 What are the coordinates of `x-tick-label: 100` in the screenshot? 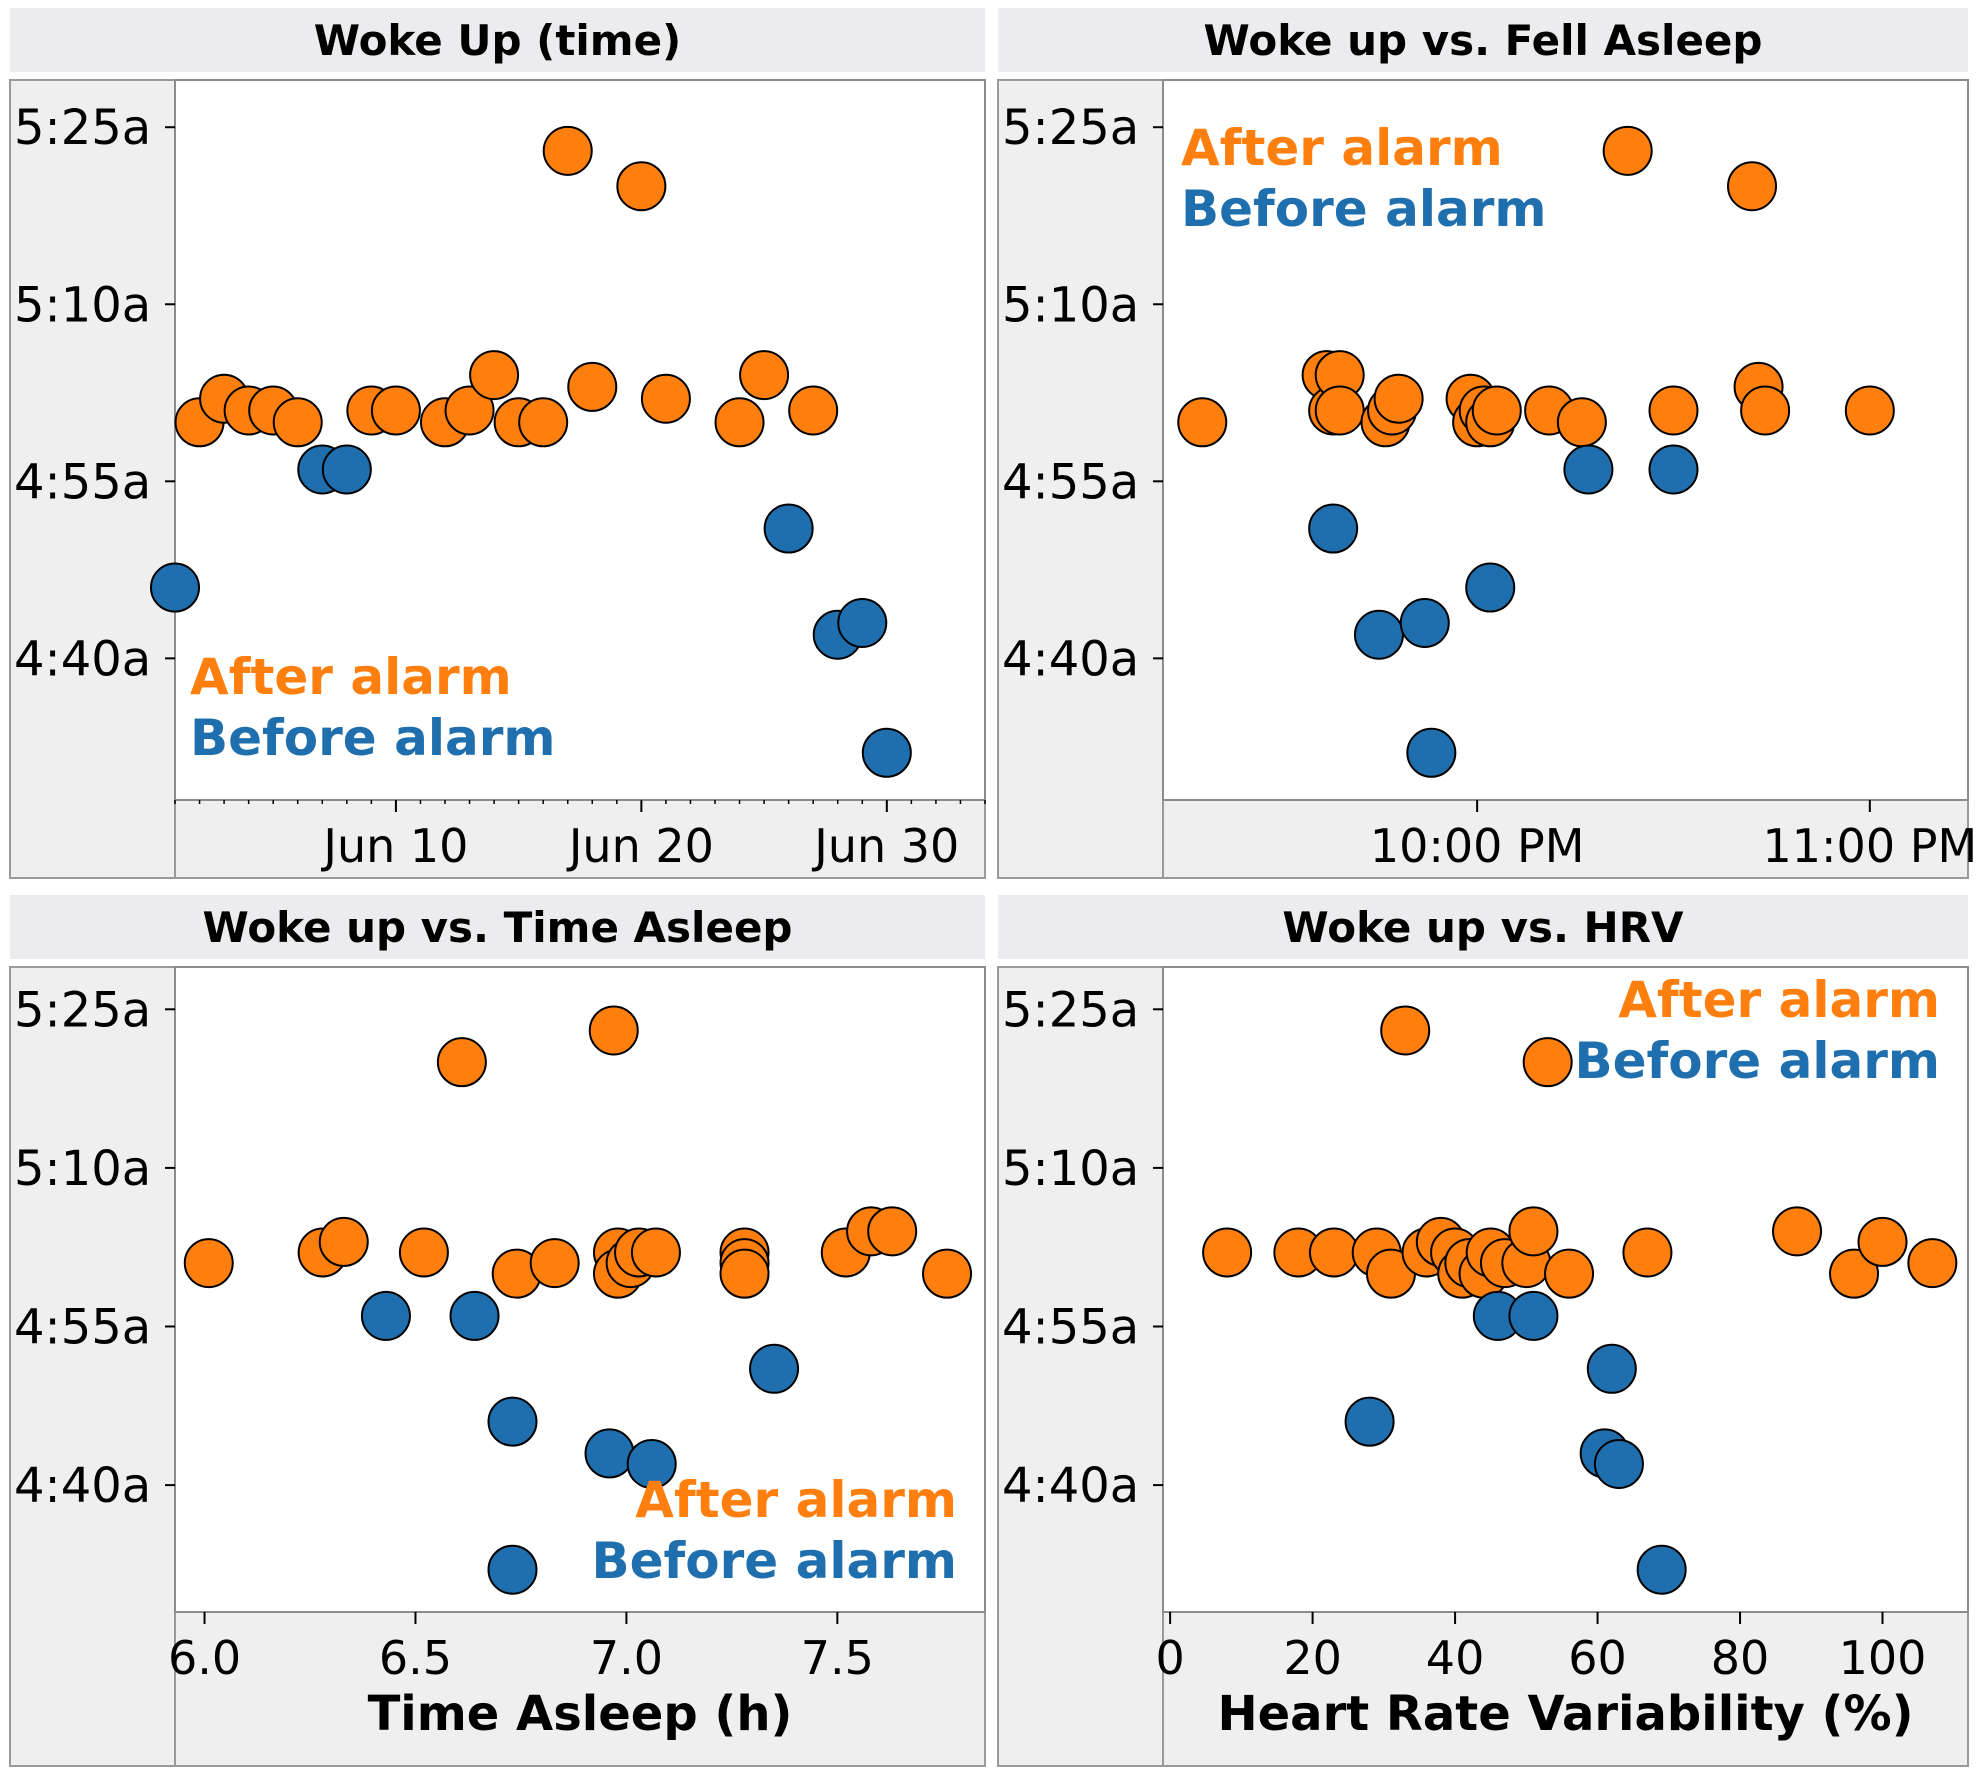 It's located at (1883, 1658).